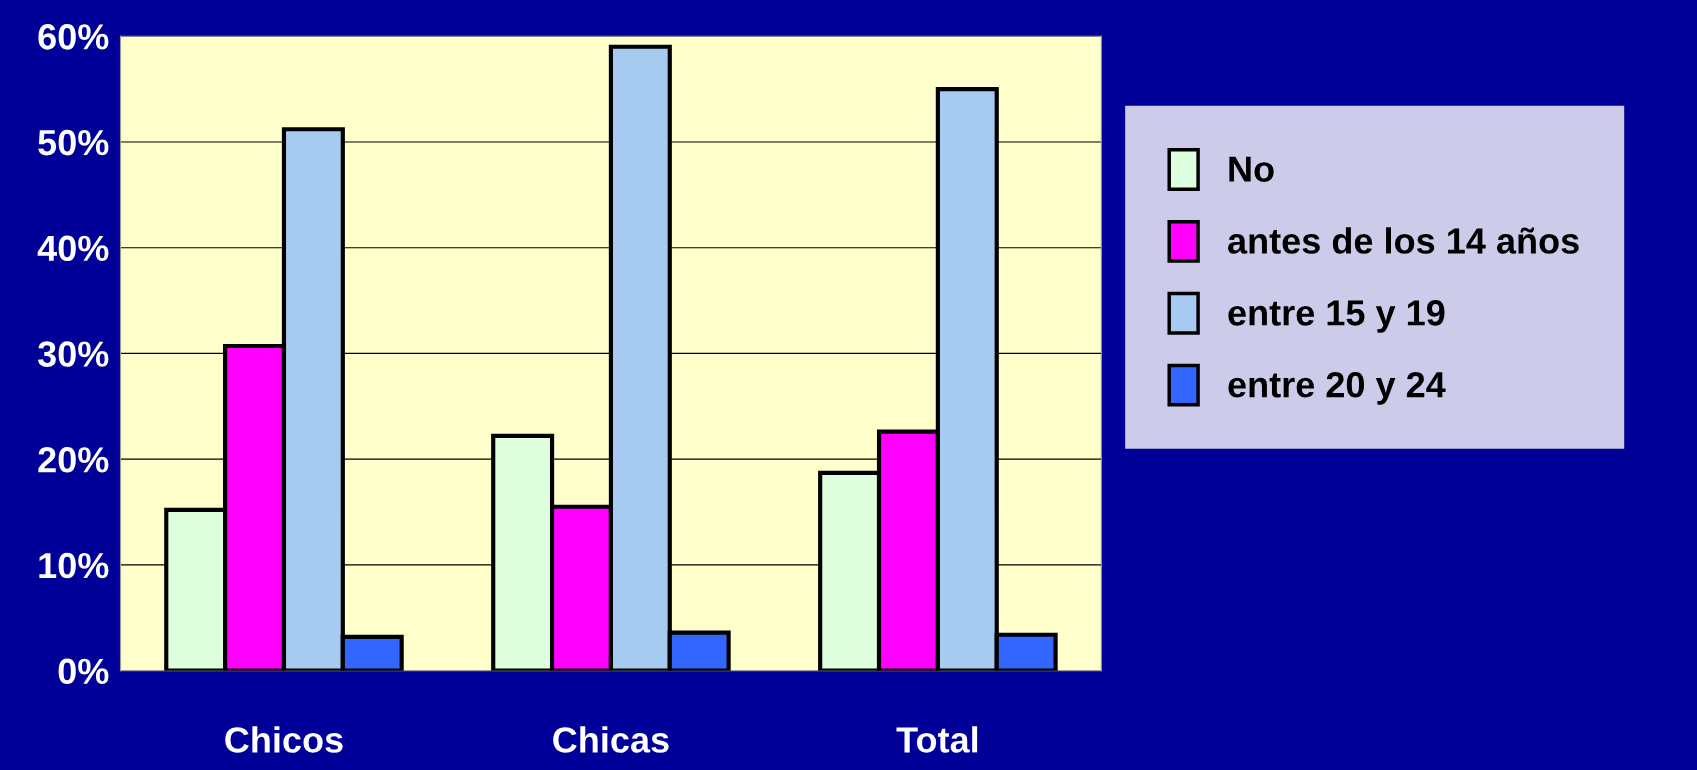 This screenshot has height=770, width=1697. What do you see at coordinates (1251, 169) in the screenshot?
I see `legend-label: No` at bounding box center [1251, 169].